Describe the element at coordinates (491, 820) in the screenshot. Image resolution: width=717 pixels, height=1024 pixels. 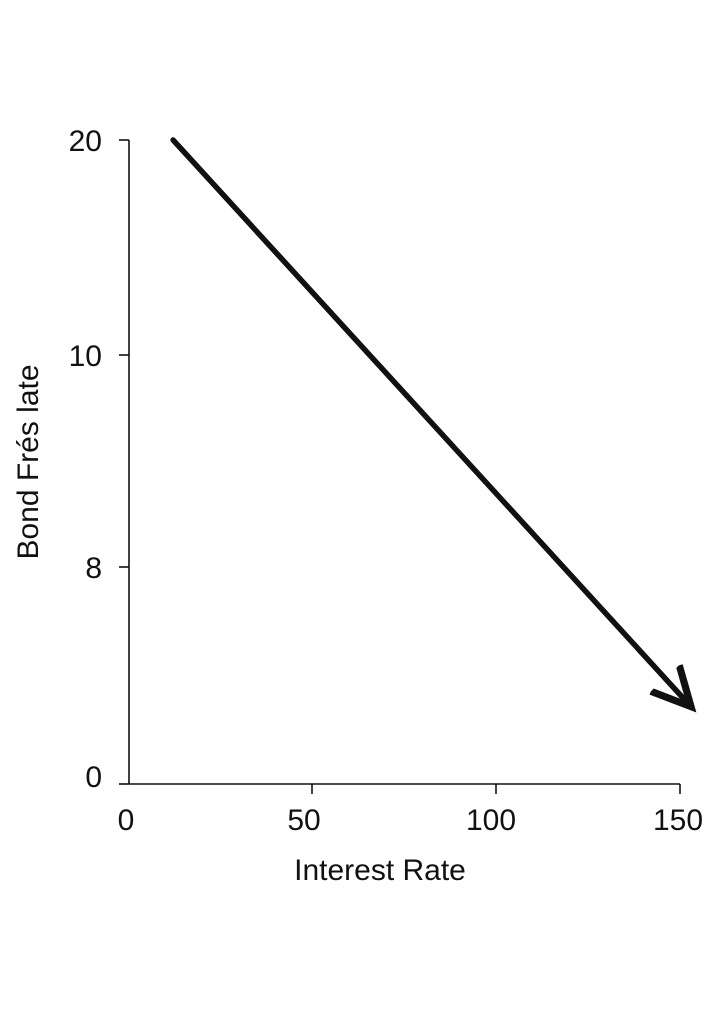
I see `x-tick-label-100: 100` at that location.